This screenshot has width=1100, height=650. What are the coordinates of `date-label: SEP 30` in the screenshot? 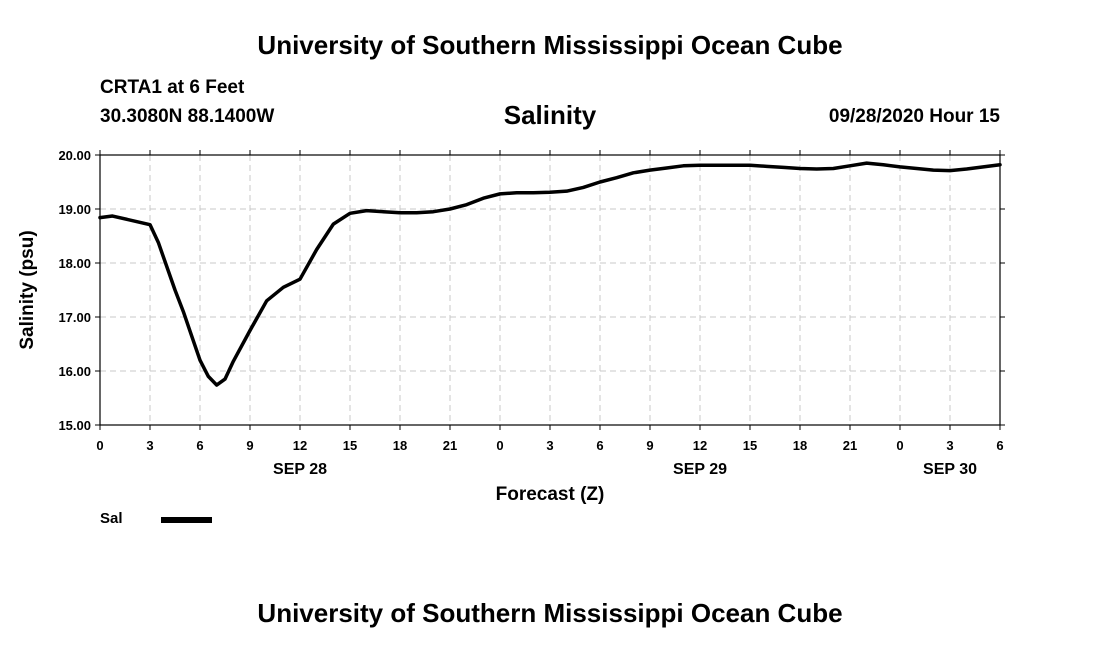 It's located at (950, 469).